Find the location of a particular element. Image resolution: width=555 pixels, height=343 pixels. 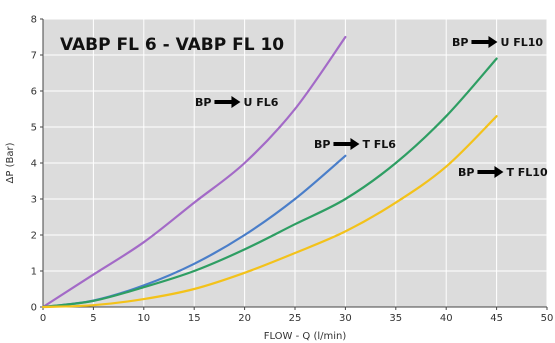

x-axis-ticks: 0 5 10 15 20 25 30 35 40 45 50 is located at coordinates (297, 315).